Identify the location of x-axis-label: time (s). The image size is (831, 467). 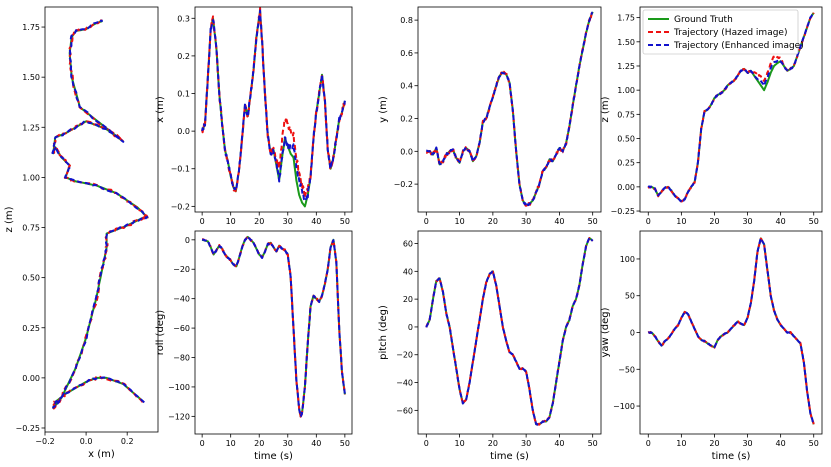
(509, 456).